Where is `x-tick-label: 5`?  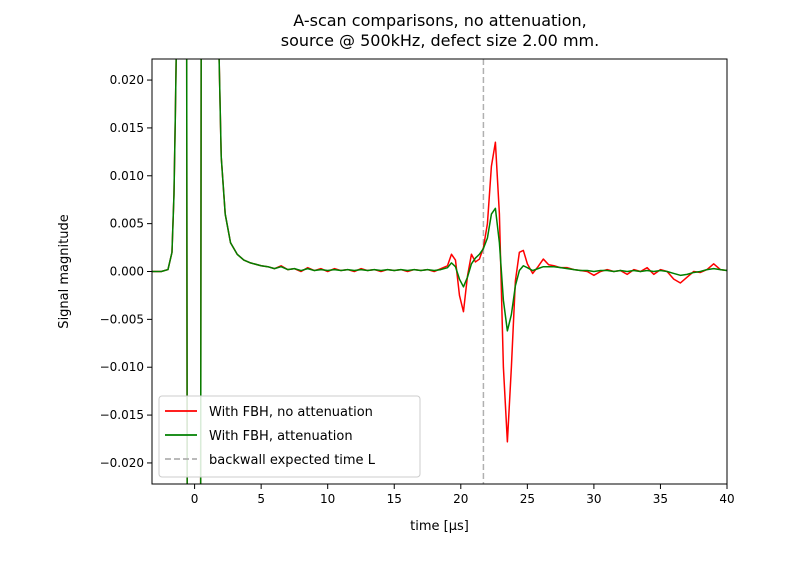 x-tick-label: 5 is located at coordinates (261, 499).